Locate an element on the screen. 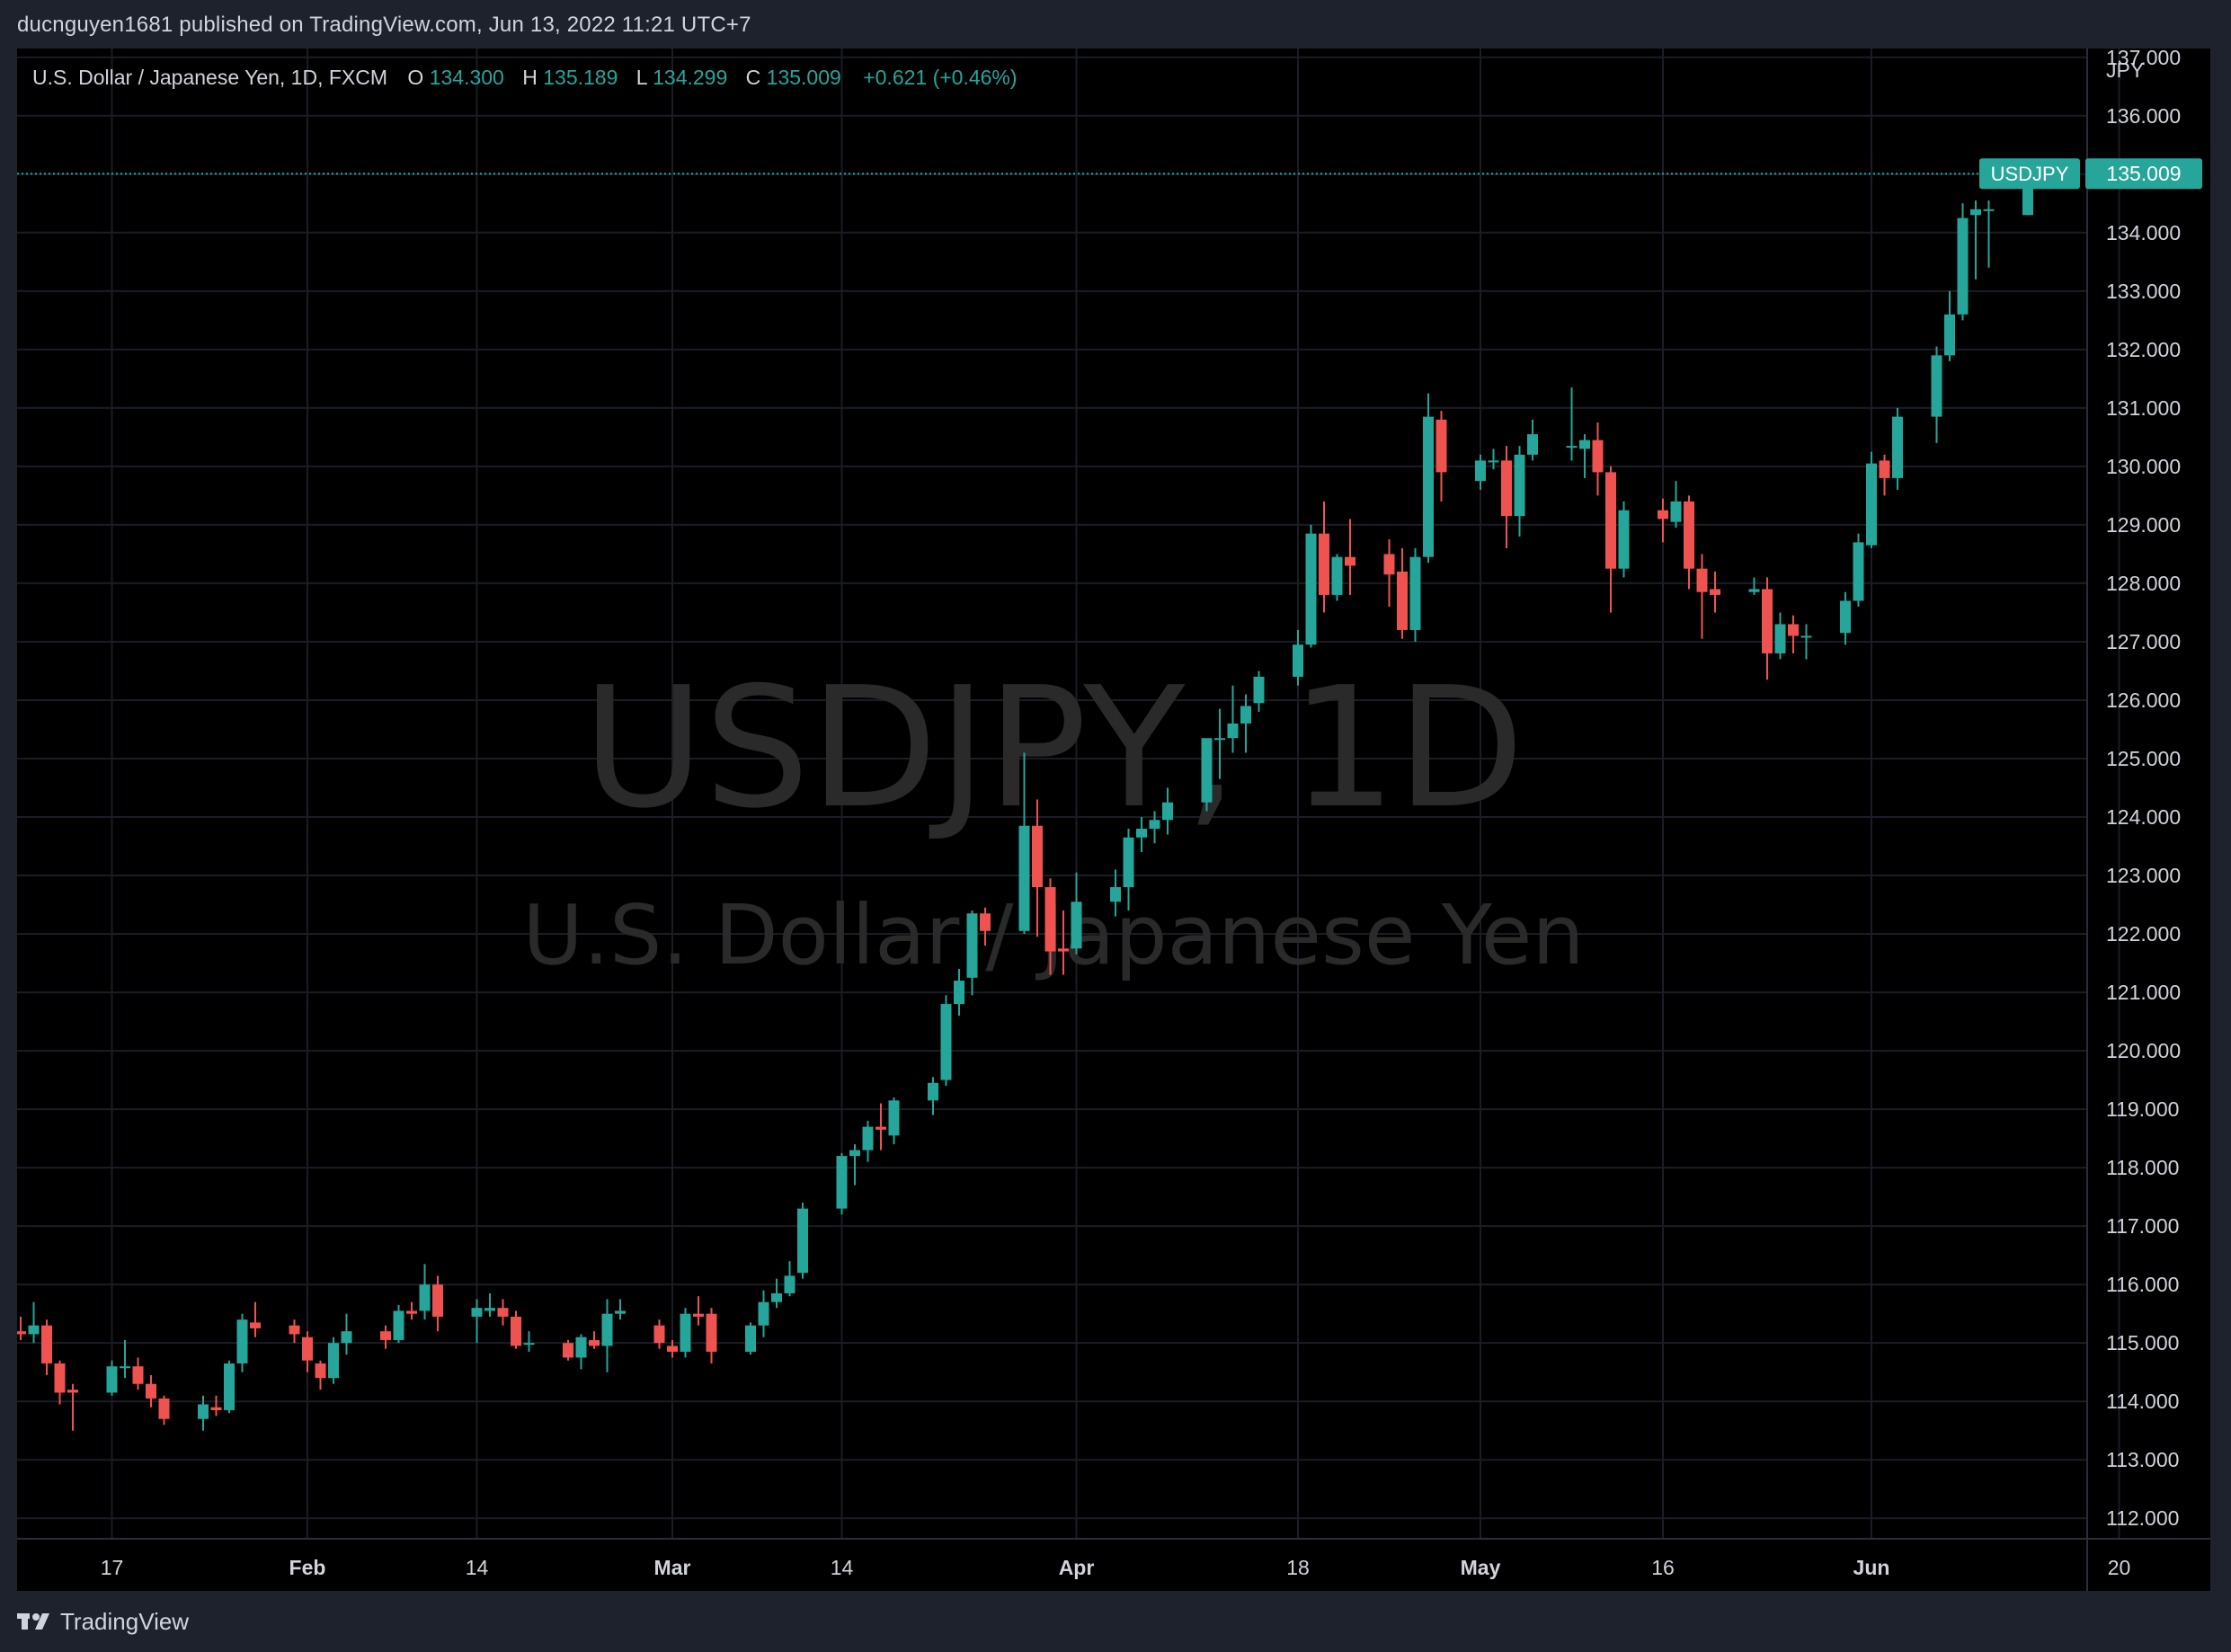 Image resolution: width=2231 pixels, height=1652 pixels. tradingview-logo-icon is located at coordinates (33, 1621).